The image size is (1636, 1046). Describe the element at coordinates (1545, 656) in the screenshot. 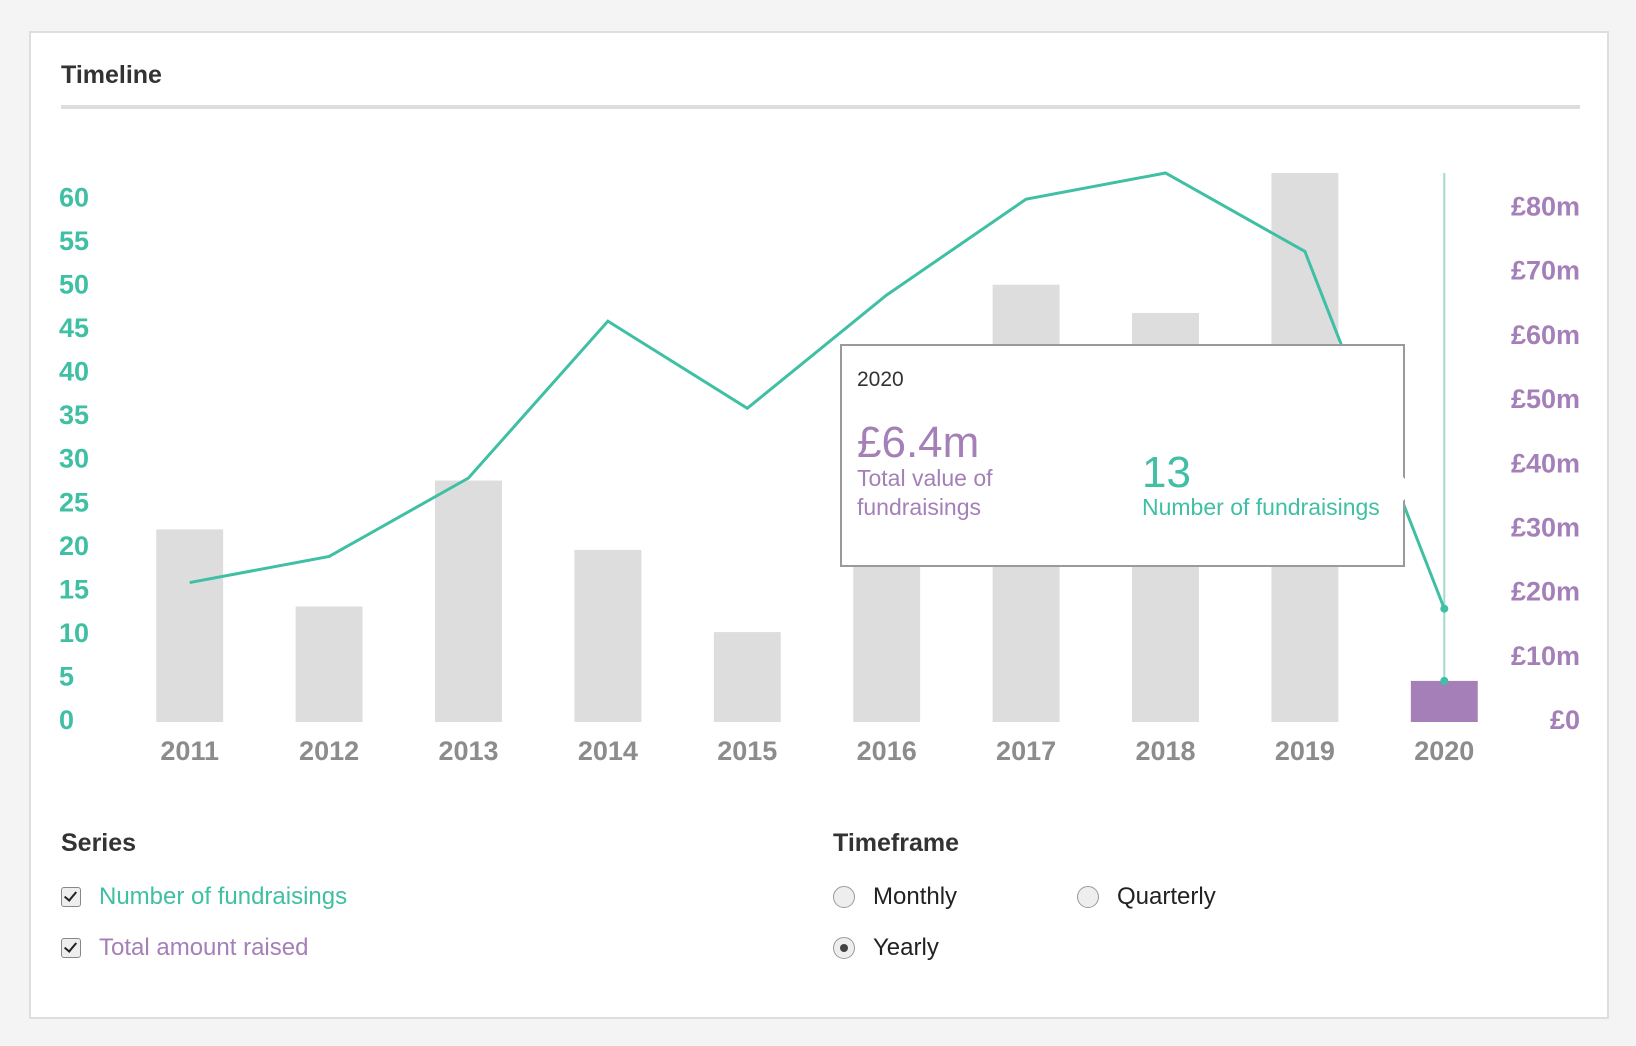

I see `y2-tick-label: £10m` at that location.